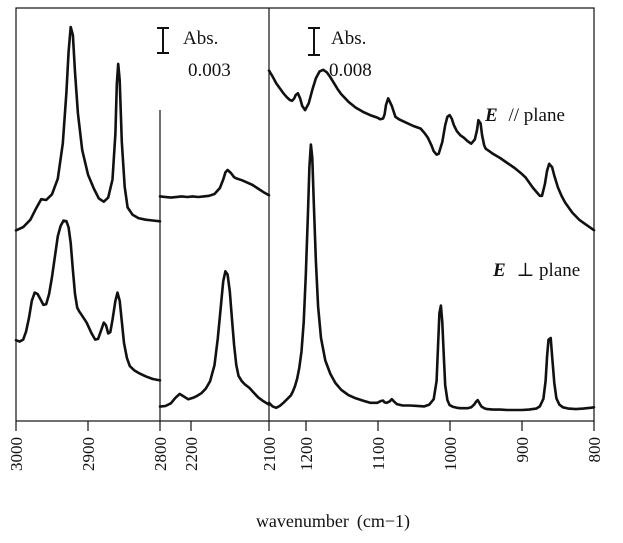 The height and width of the screenshot is (543, 623). I want to click on series-label-perpendicular-text: ⊥ plane, so click(548, 270).